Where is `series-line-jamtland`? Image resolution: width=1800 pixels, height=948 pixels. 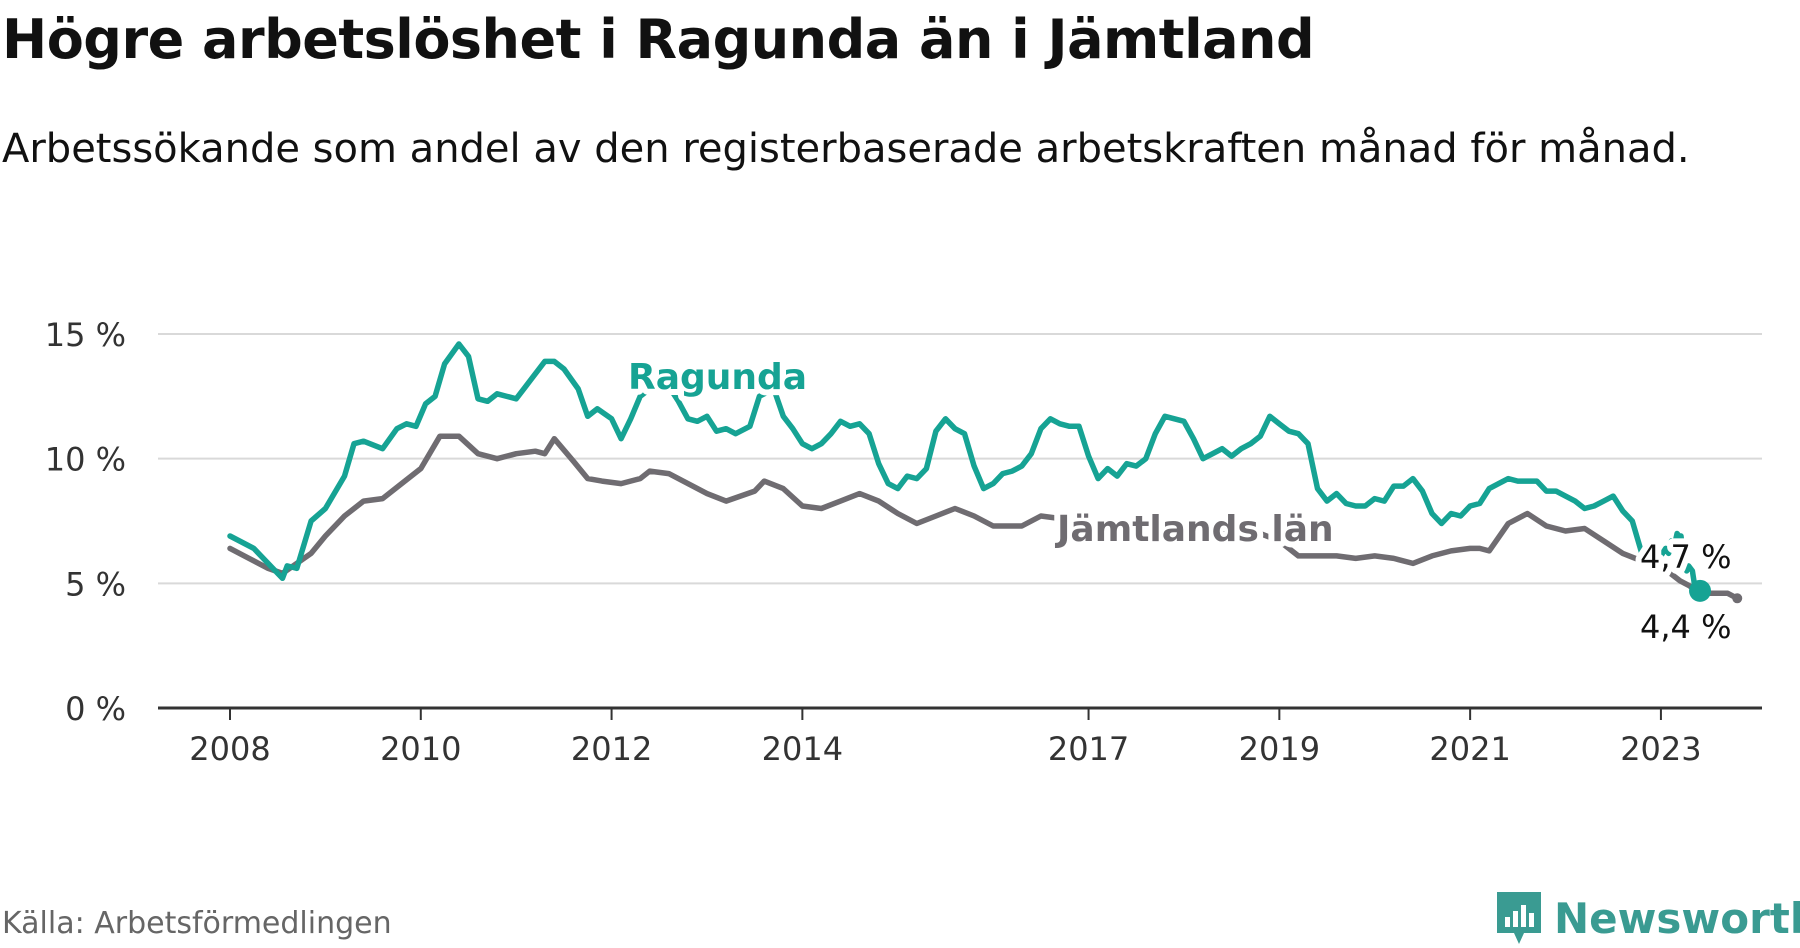
series-line-jamtland is located at coordinates (983, 517).